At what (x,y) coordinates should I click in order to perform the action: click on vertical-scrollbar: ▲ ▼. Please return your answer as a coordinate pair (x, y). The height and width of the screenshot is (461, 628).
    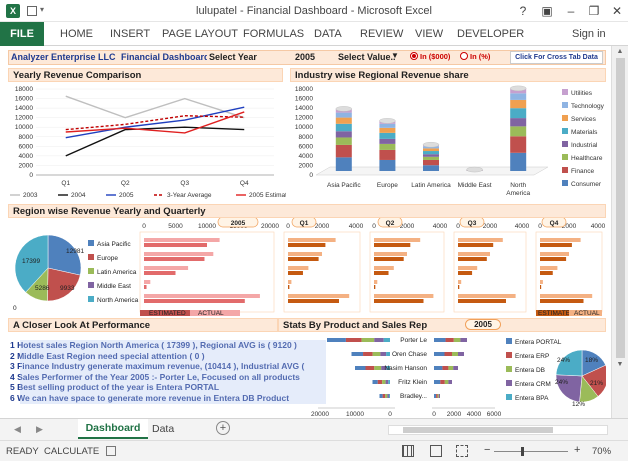
    Looking at the image, I should click on (619, 232).